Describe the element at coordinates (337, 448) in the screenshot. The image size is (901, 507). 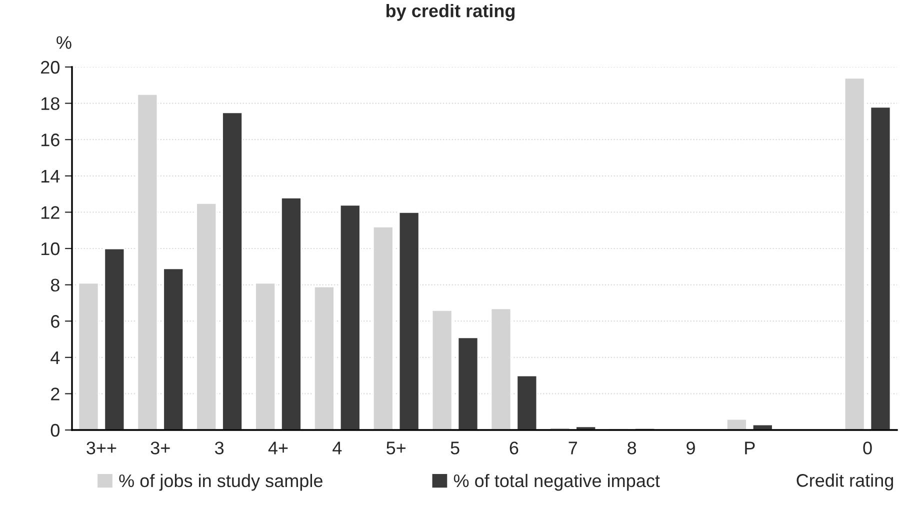
I see `x-tick-label: 4` at that location.